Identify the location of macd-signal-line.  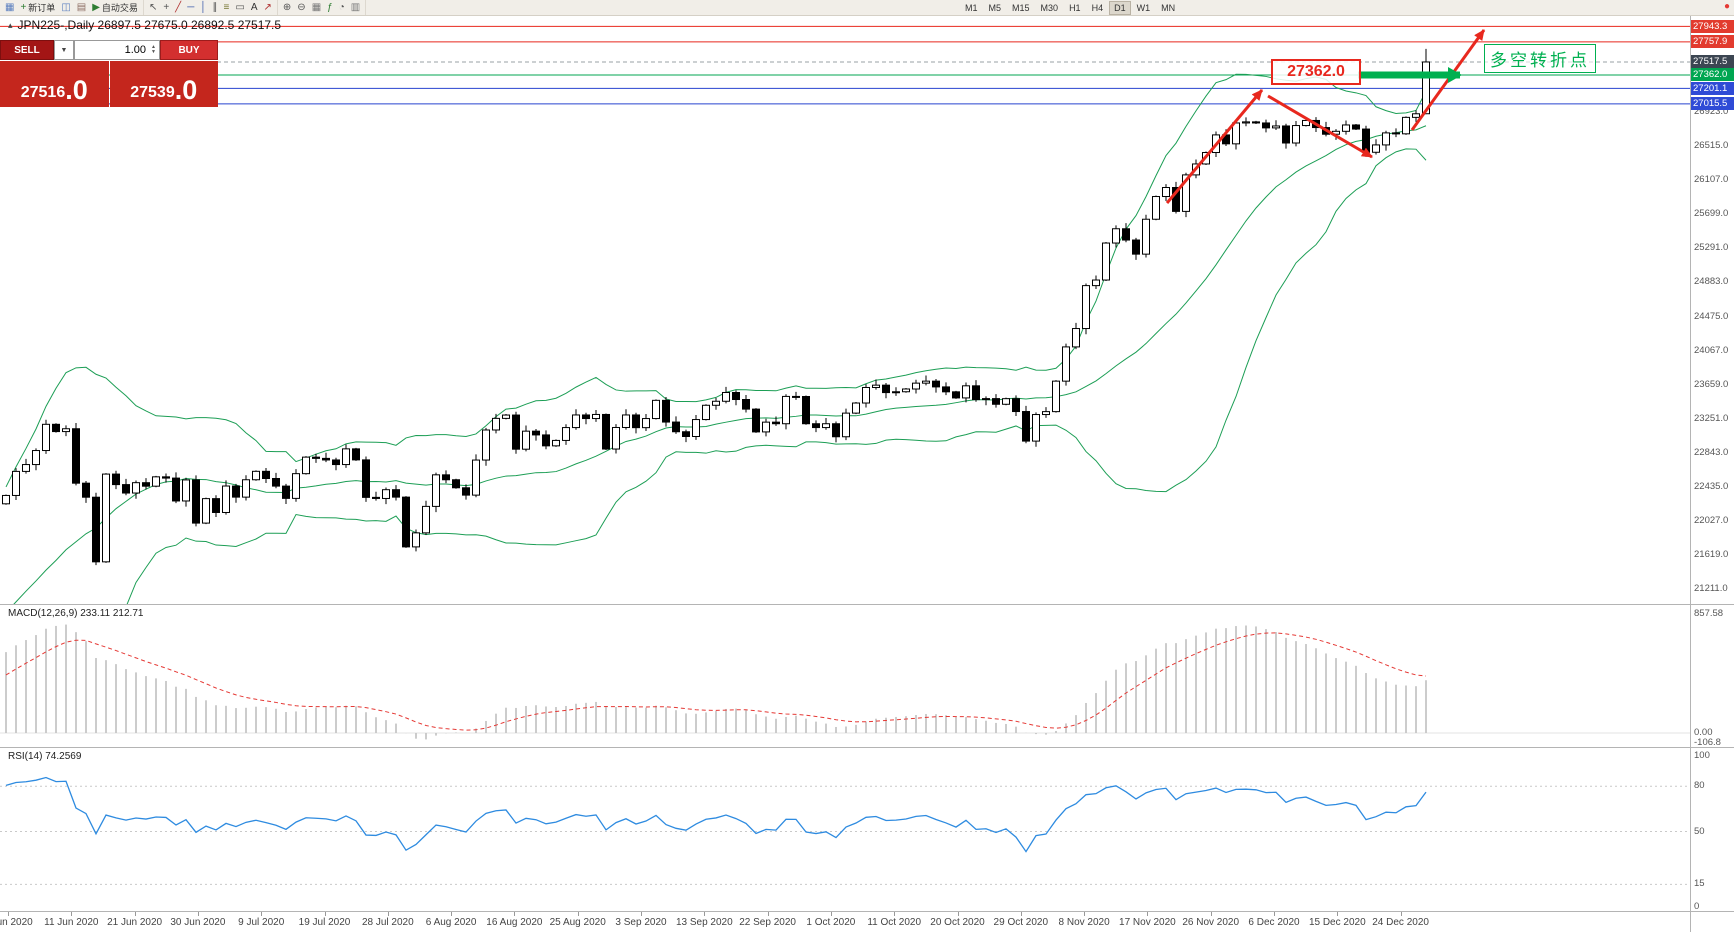
(716, 681).